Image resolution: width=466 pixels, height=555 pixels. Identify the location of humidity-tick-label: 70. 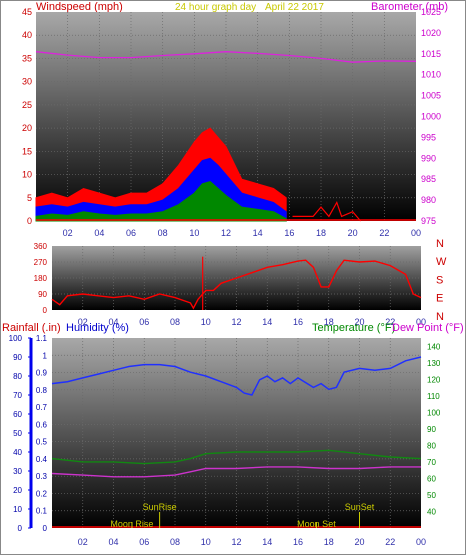
(17, 395).